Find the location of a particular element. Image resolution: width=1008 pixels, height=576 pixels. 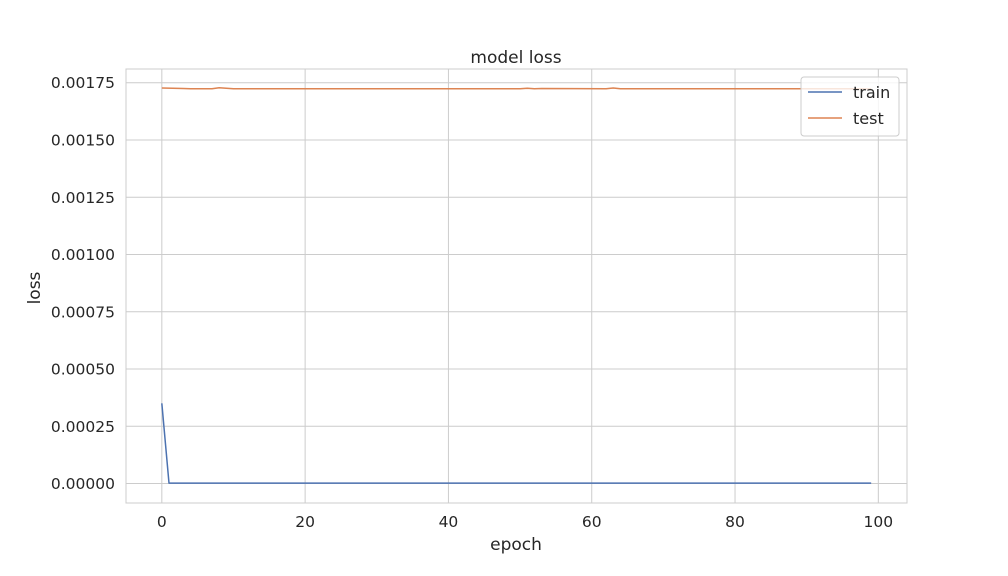

x-tick-label: 80 is located at coordinates (735, 522).